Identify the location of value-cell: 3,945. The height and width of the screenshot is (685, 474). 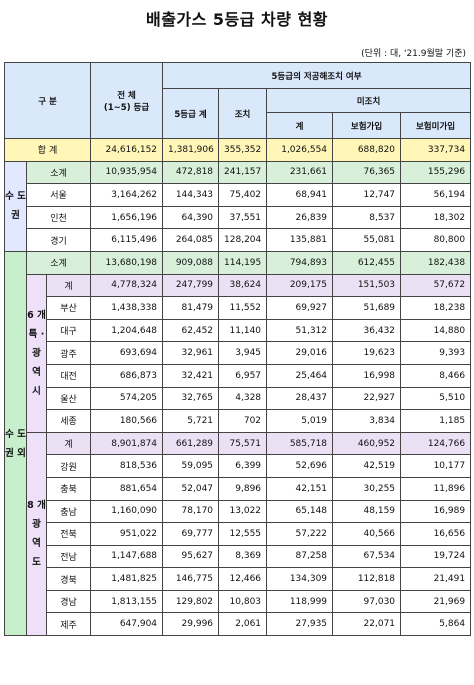
(243, 353).